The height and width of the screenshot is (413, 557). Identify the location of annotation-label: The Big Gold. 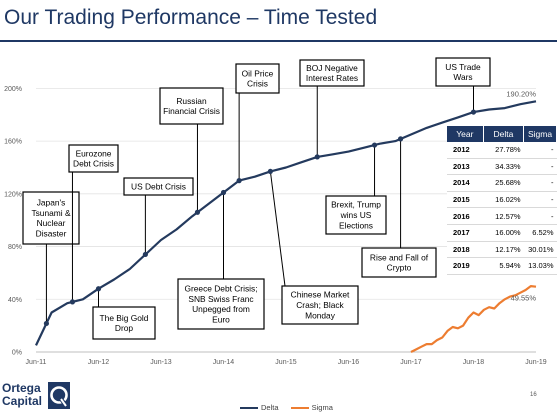
(124, 318).